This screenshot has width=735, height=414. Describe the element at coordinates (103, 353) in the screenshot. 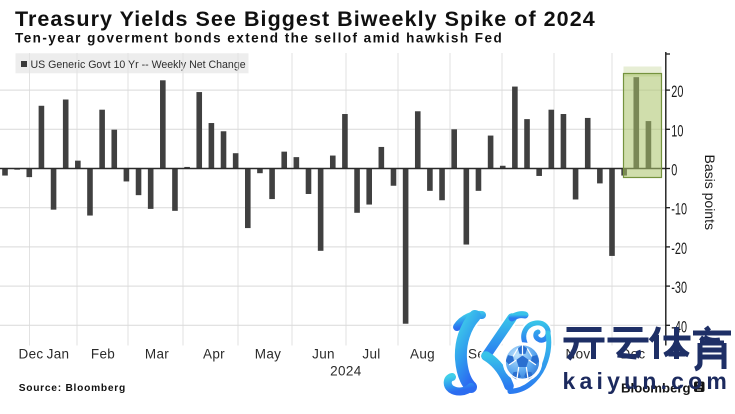

I see `svg-text: Feb` at that location.